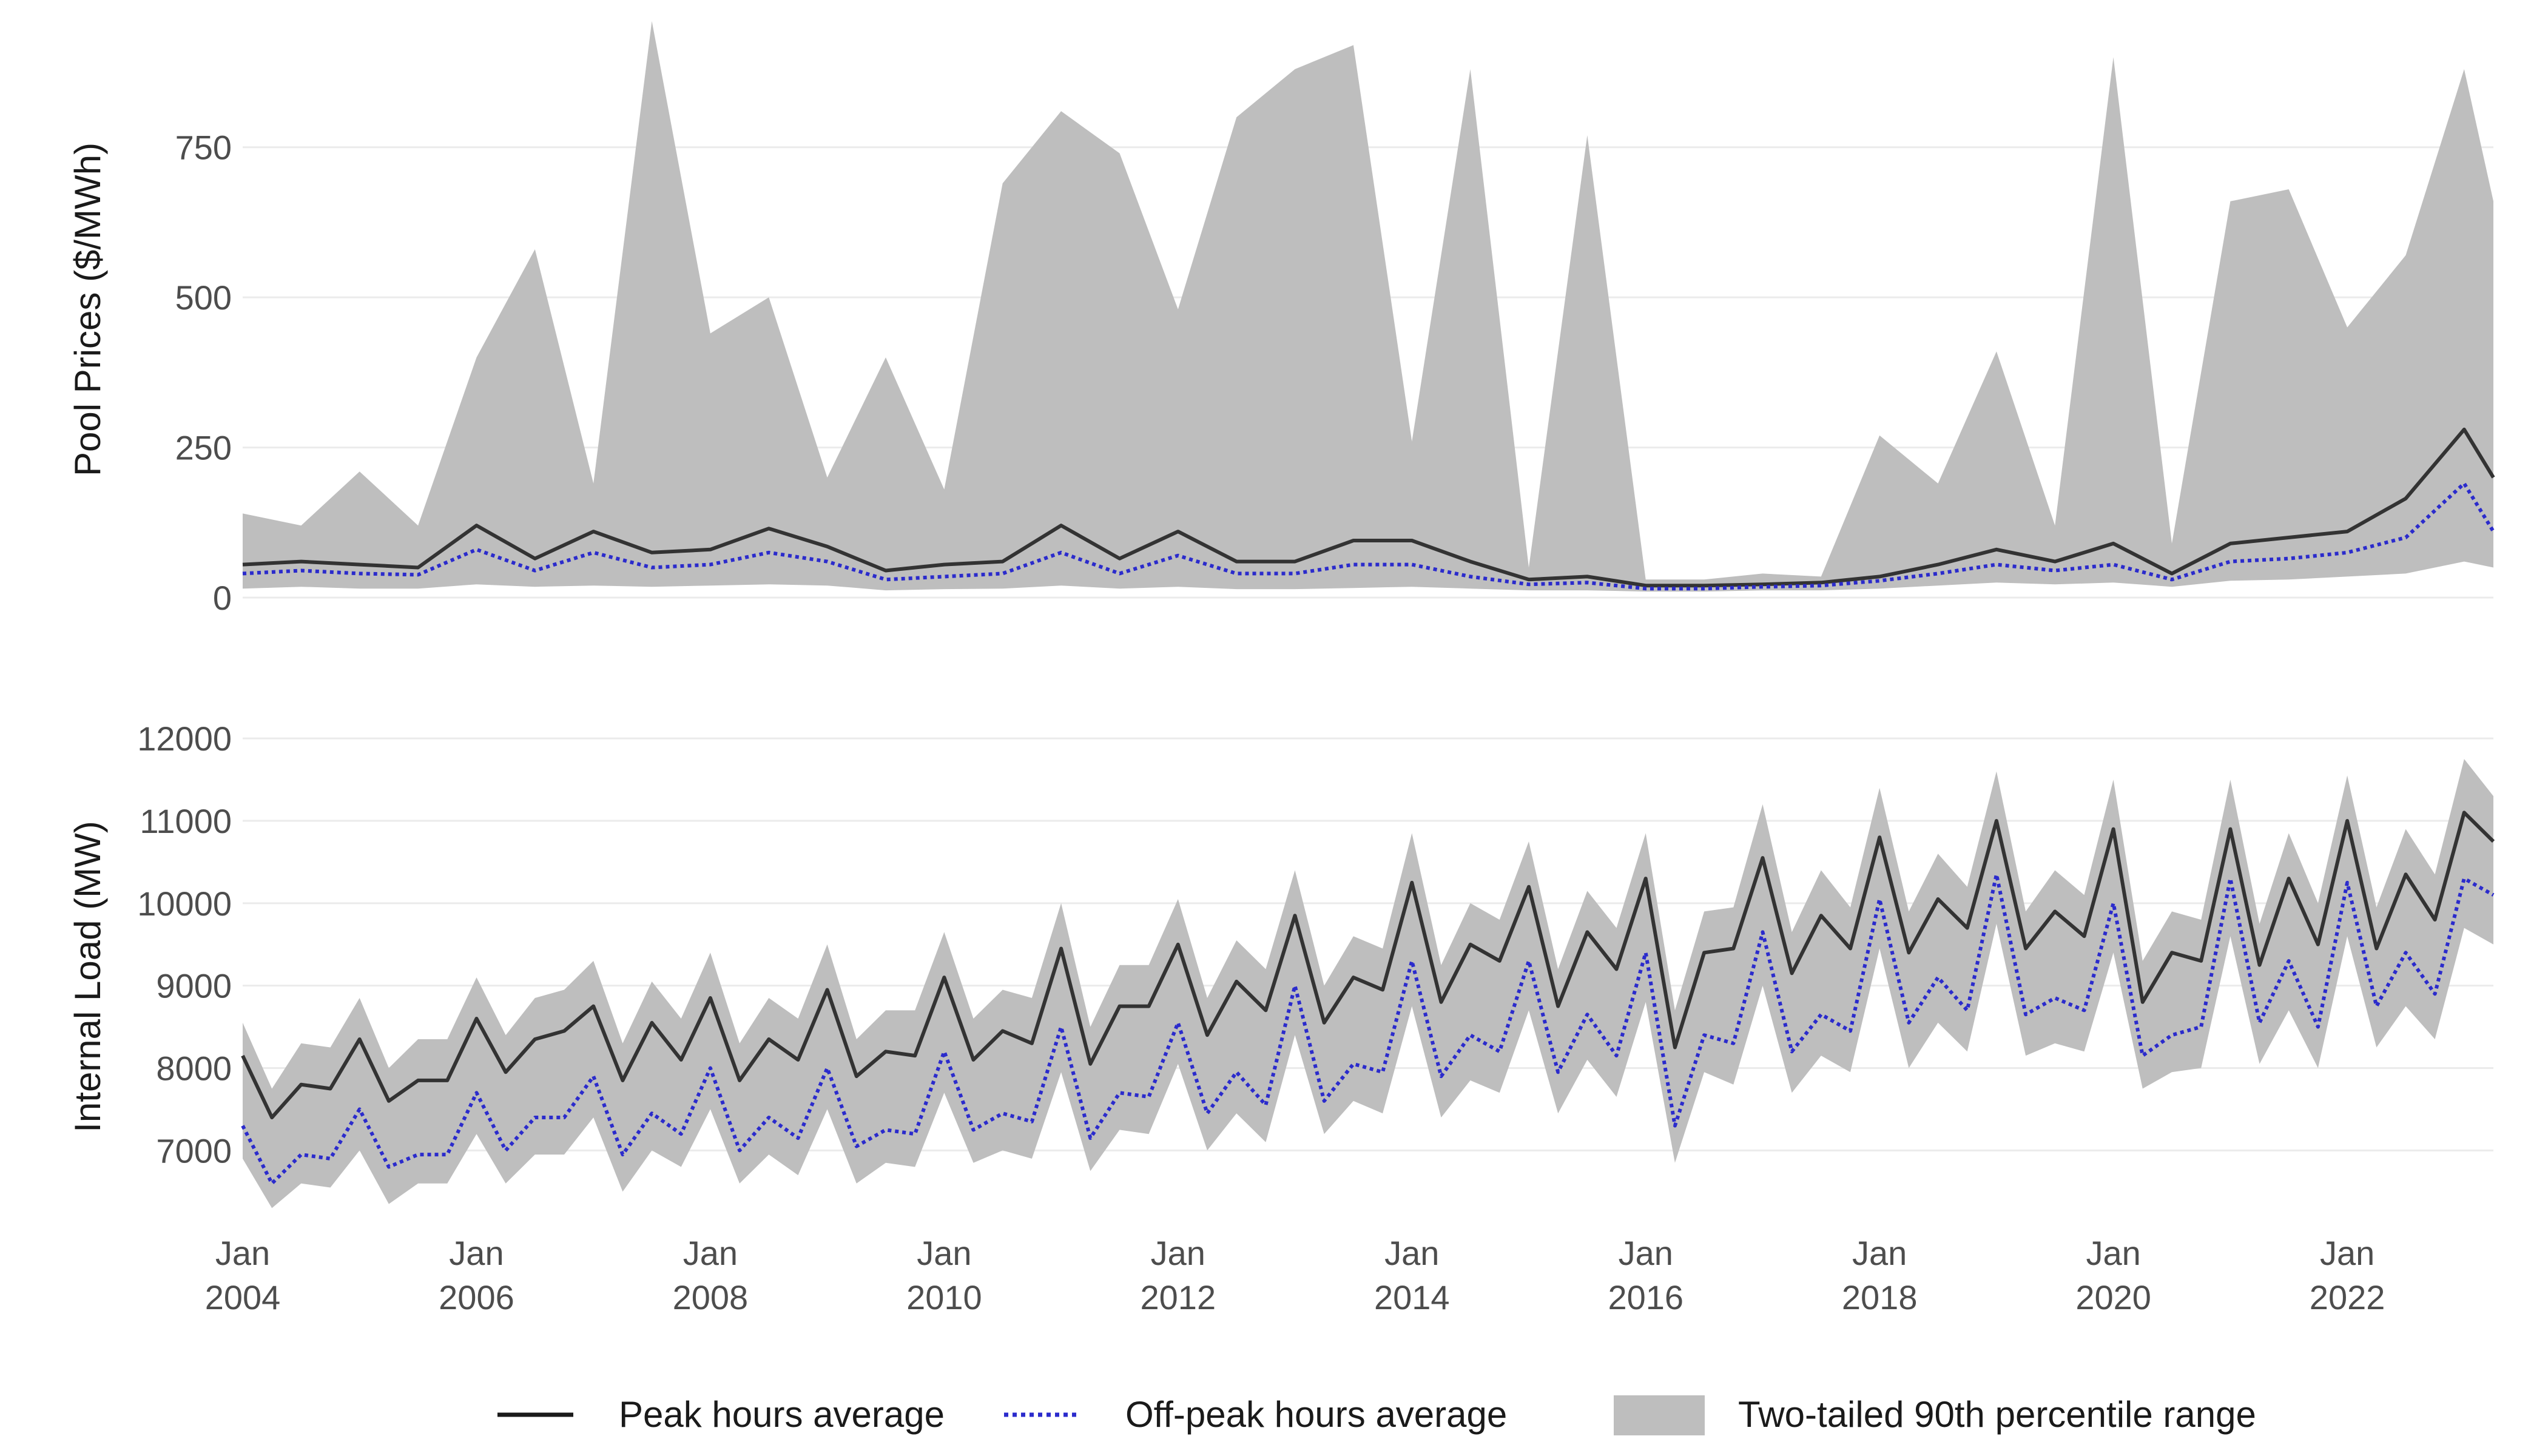 This screenshot has height=1456, width=2548. What do you see at coordinates (1659, 1415) in the screenshot?
I see `legend-swatch-range` at bounding box center [1659, 1415].